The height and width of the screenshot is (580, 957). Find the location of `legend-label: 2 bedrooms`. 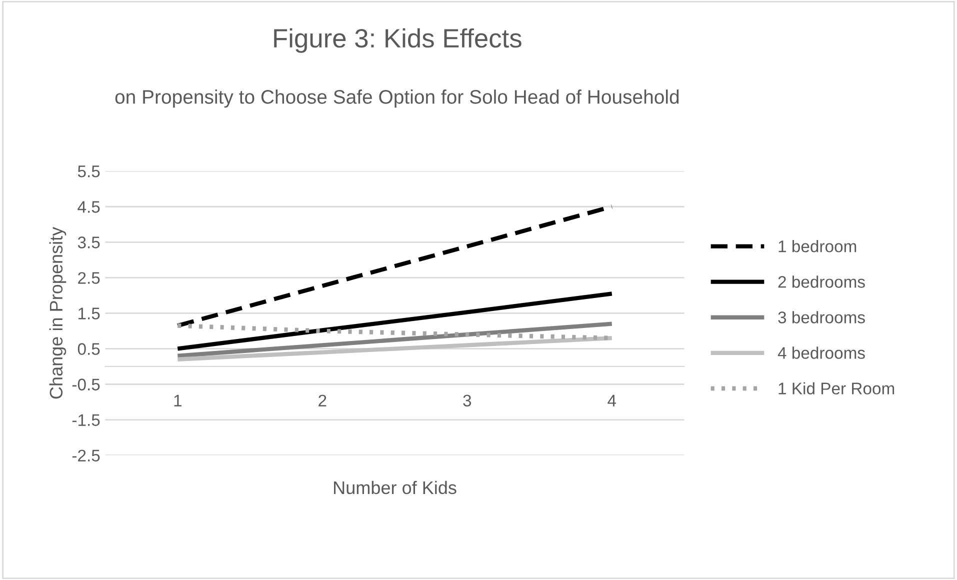

legend-label: 2 bedrooms is located at coordinates (821, 282).